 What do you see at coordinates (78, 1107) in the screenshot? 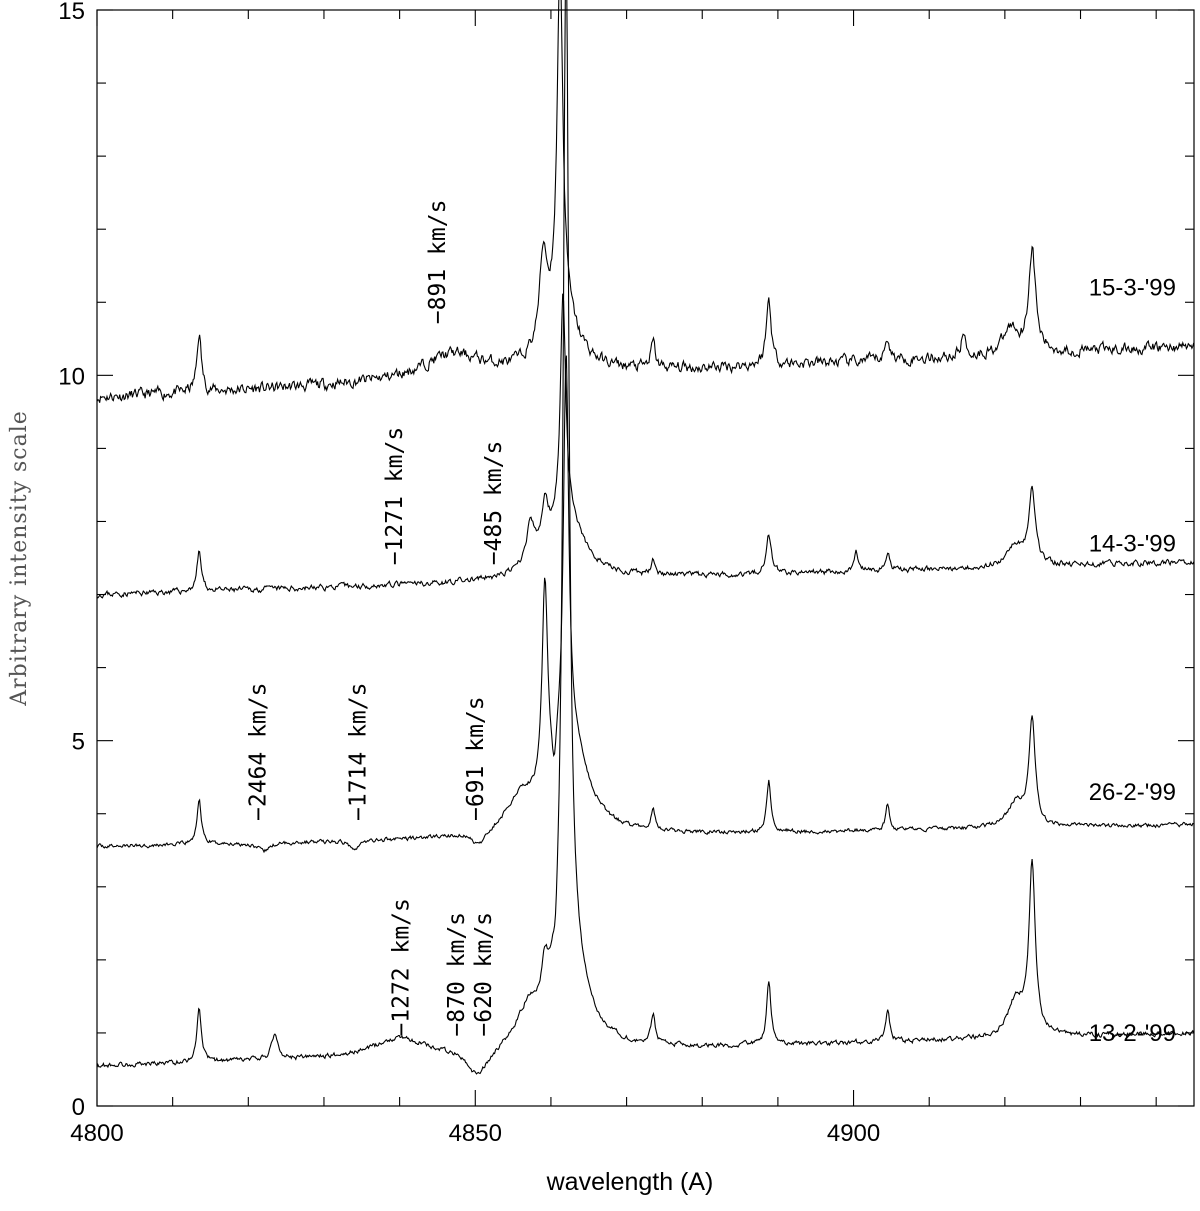
I see `y-tick-label: 0` at bounding box center [78, 1107].